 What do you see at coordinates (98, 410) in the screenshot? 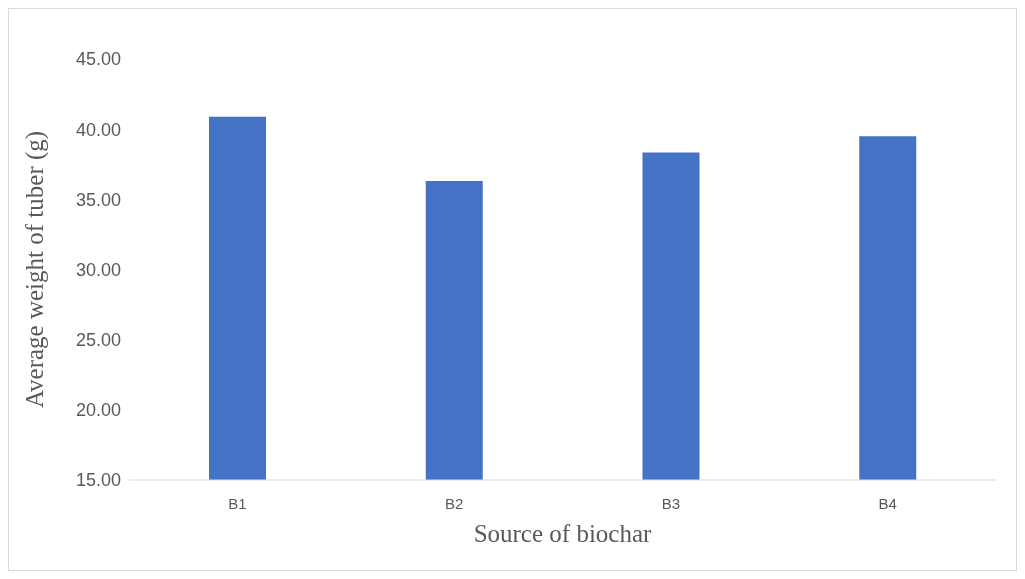
I see `y-tick-label: 20.00` at bounding box center [98, 410].